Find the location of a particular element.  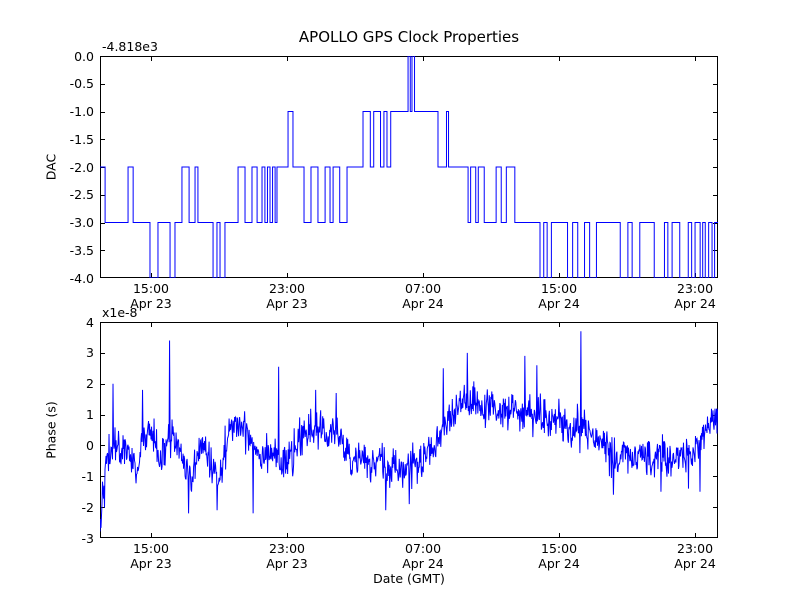

y-tick-label: 0 is located at coordinates (90, 445).